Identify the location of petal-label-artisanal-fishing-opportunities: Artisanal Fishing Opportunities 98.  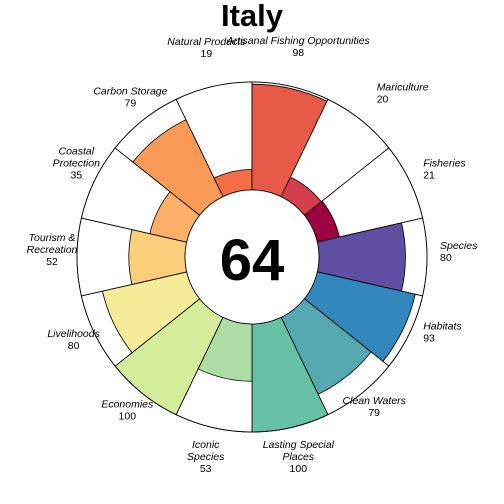
(298, 47).